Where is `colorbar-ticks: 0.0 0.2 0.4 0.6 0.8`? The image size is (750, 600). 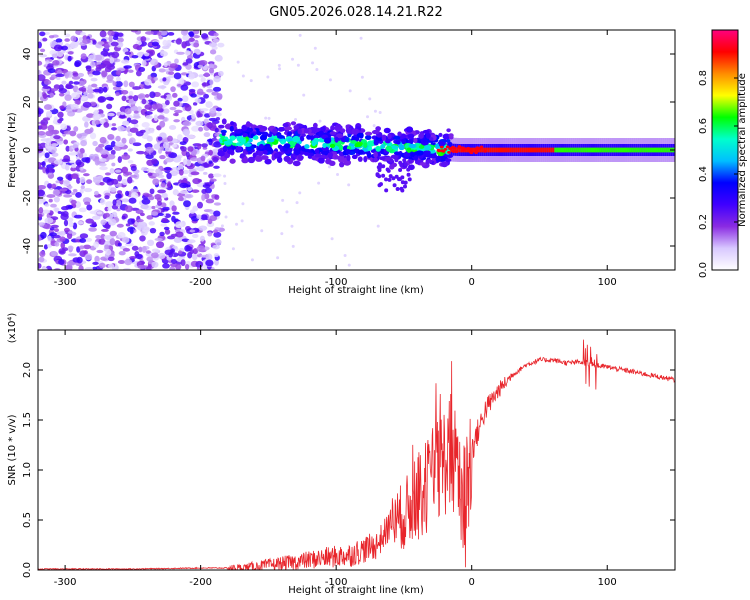
colorbar-ticks: 0.0 0.2 0.4 0.6 0.8 is located at coordinates (718, 174).